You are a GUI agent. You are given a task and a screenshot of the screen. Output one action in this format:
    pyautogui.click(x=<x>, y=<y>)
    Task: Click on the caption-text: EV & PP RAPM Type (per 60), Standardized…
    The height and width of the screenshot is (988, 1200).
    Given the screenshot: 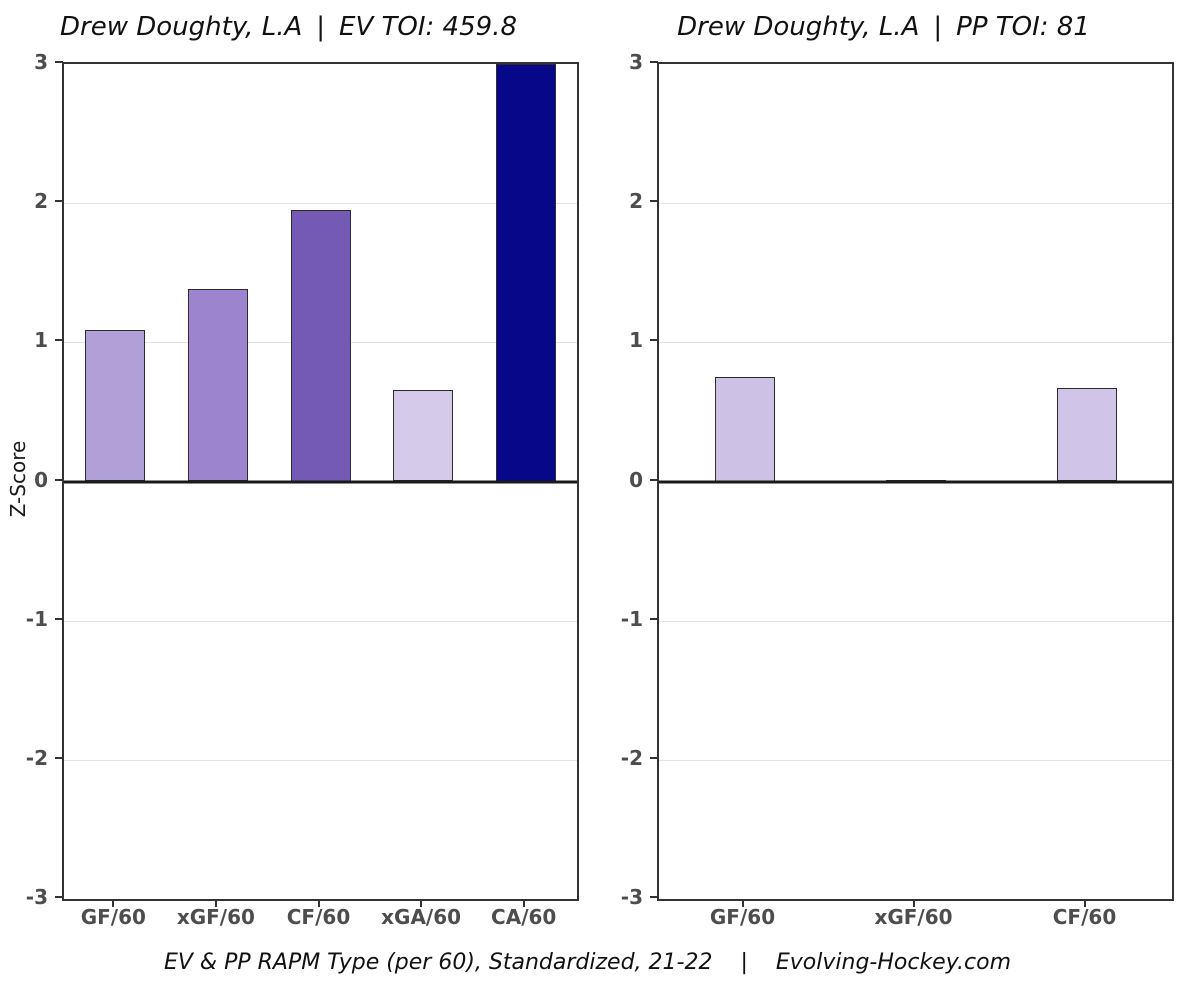 What is the action you would take?
    pyautogui.click(x=438, y=962)
    